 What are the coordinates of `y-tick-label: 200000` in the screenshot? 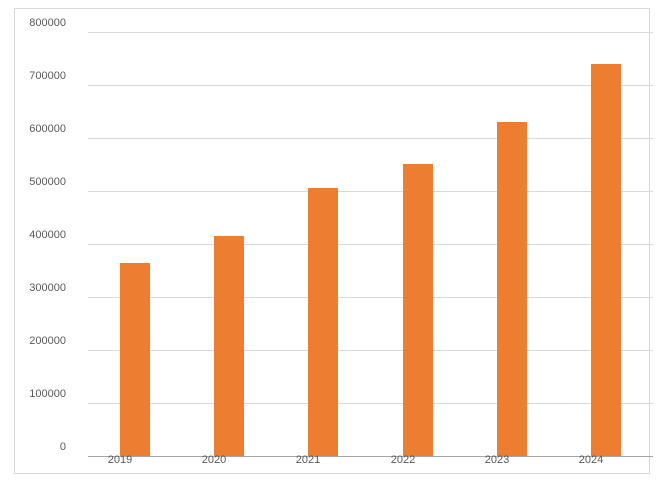 It's located at (47, 341).